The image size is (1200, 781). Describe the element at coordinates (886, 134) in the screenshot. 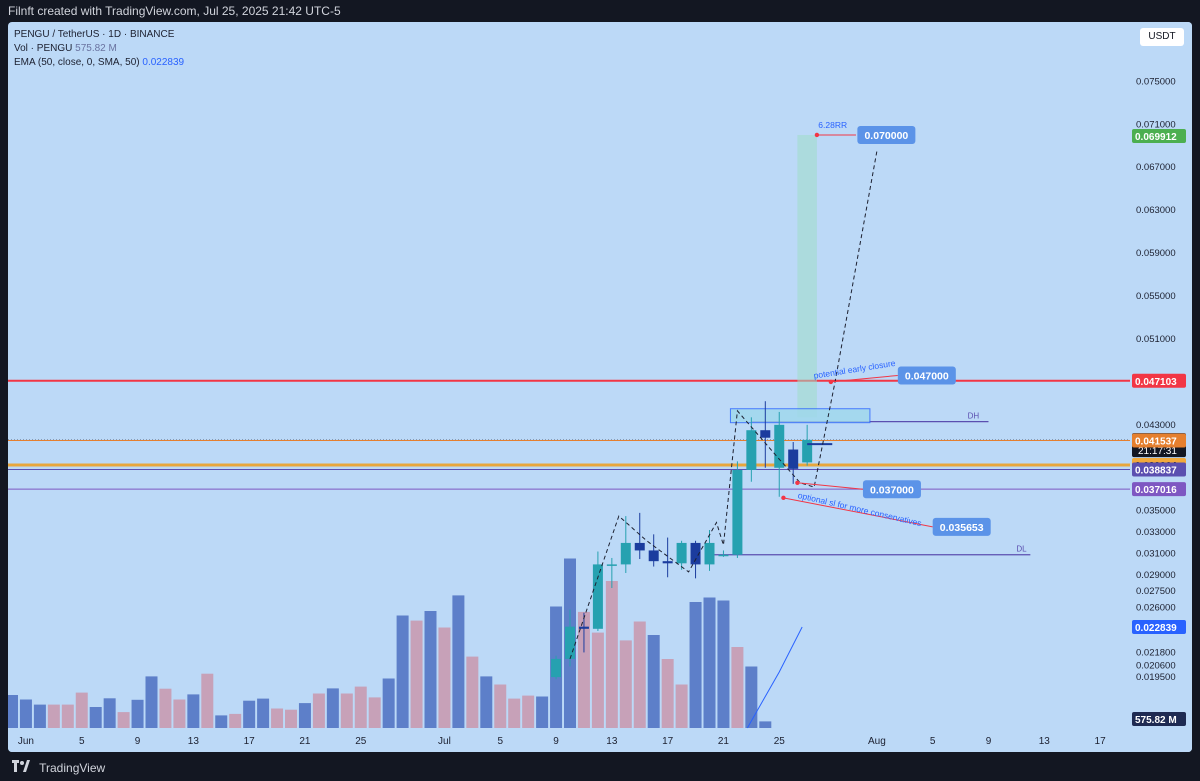

I see `target-price-label-bg` at that location.